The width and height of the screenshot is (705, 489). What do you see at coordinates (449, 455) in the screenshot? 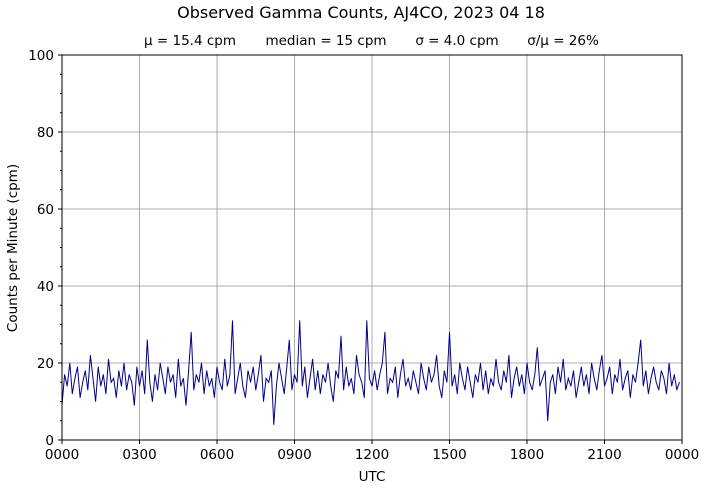
I see `x-tick-label: 1500` at bounding box center [449, 455].